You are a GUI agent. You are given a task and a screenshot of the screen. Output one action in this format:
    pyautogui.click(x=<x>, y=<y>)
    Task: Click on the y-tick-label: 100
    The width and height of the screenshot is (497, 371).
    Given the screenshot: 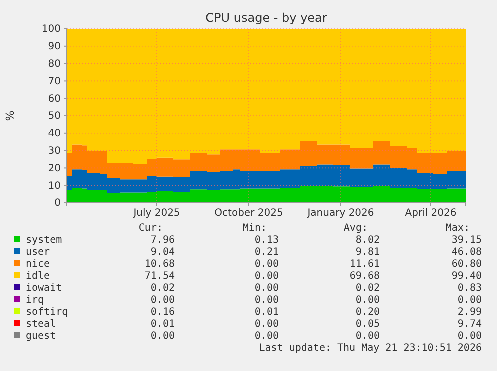 What is the action you would take?
    pyautogui.click(x=51, y=30)
    